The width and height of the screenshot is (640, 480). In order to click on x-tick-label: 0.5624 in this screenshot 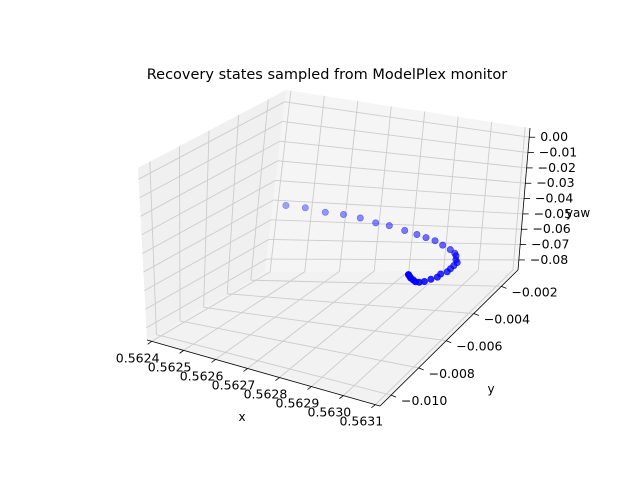, I will do `click(138, 357)`.